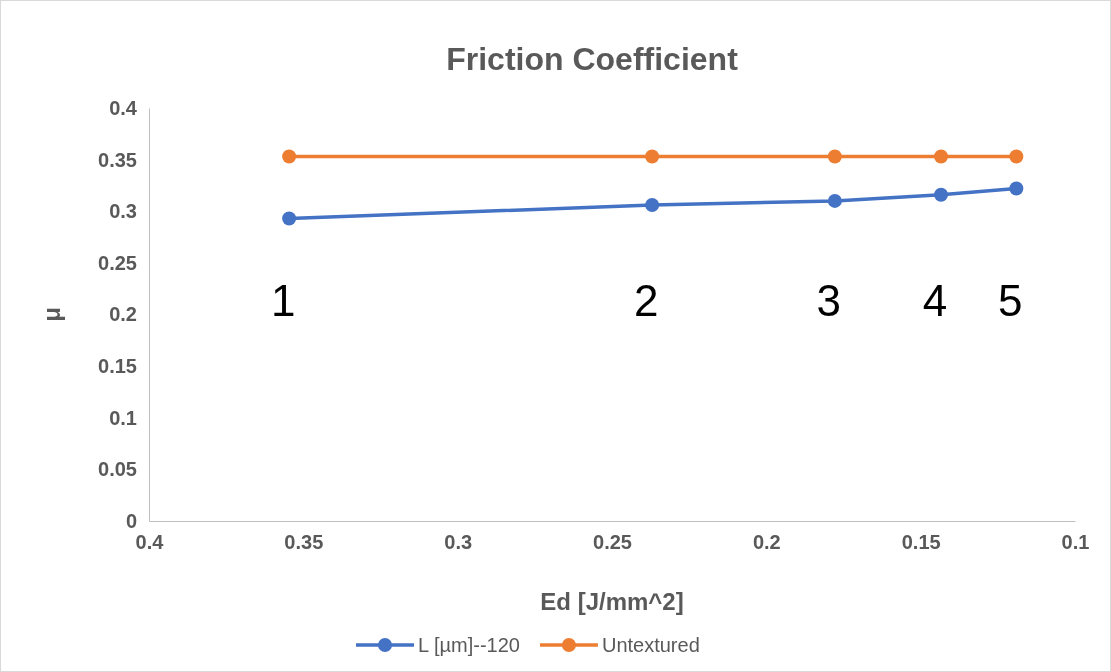  Describe the element at coordinates (123, 107) in the screenshot. I see `y-tick-label: 0.4` at that location.